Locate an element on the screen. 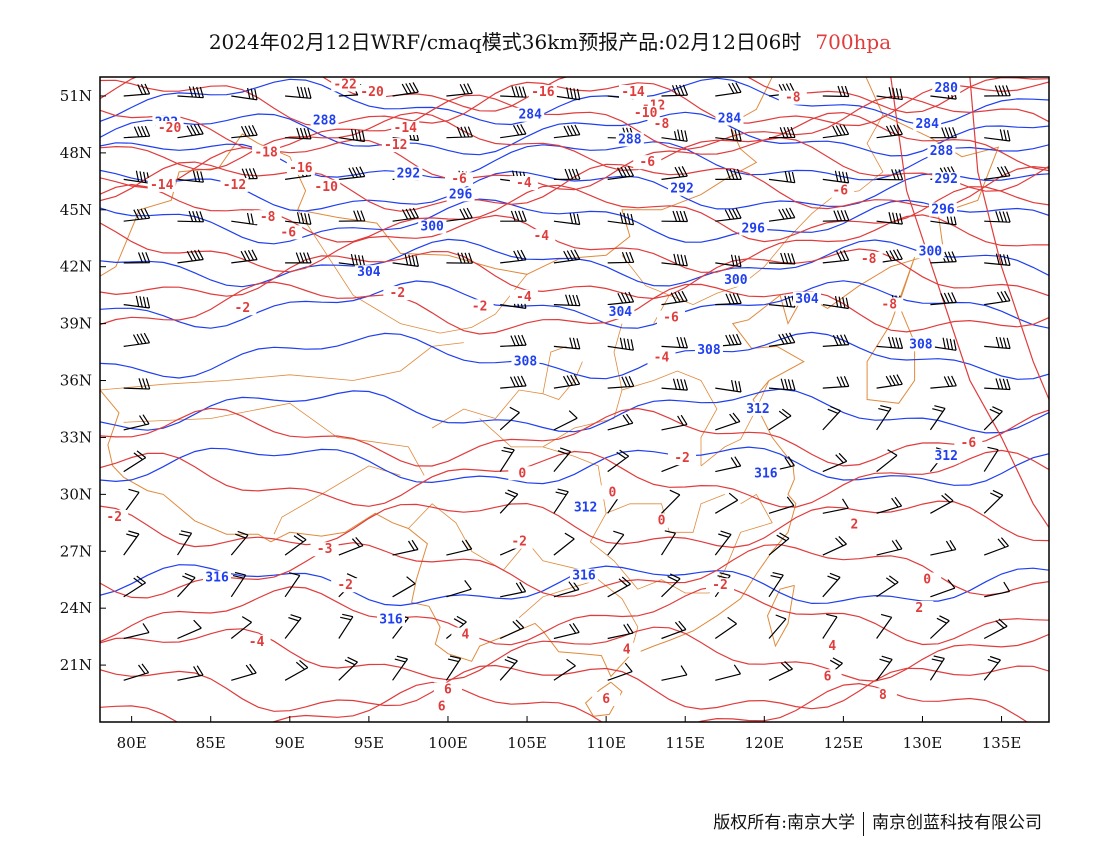 This screenshot has height=850, width=1100. height-label: 308 is located at coordinates (921, 344).